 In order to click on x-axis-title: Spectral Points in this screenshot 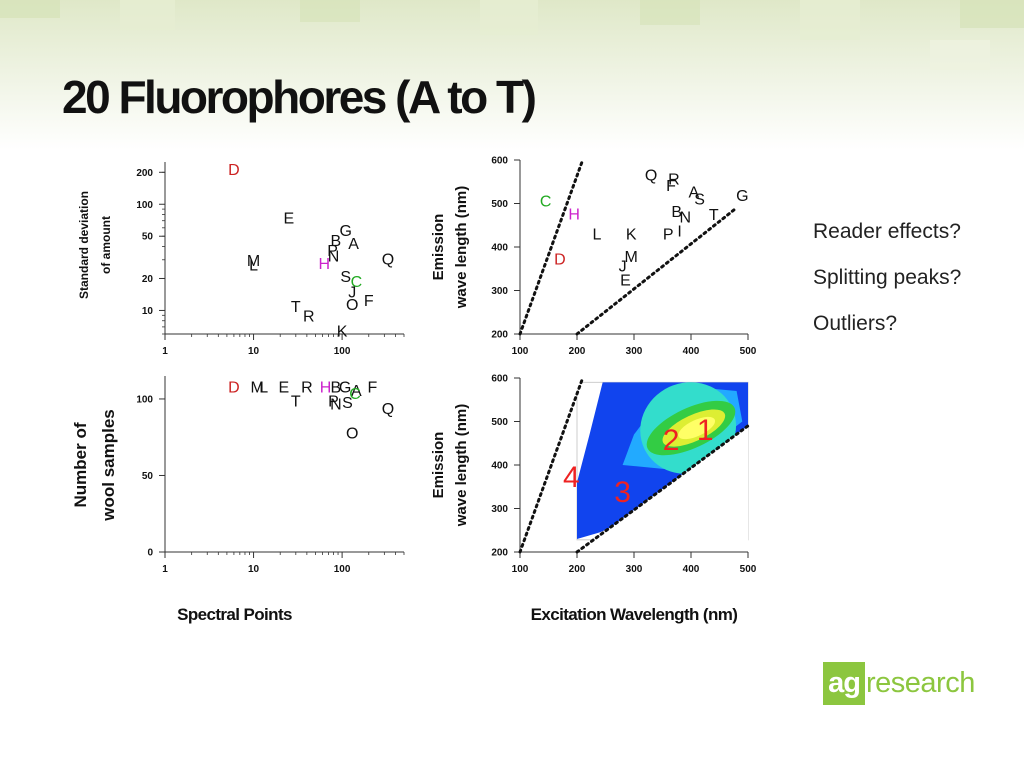, I will do `click(234, 614)`.